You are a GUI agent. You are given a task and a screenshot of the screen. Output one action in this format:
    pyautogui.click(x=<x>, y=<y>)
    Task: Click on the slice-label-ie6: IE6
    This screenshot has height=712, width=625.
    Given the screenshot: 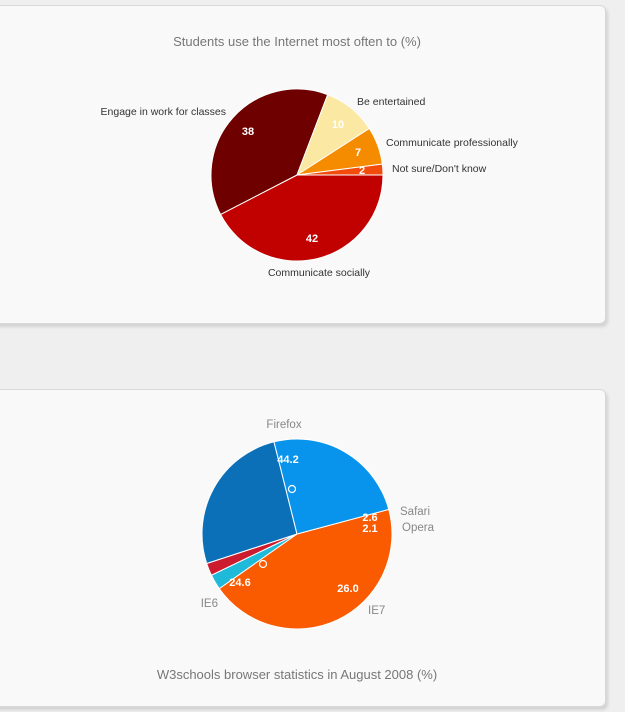 What is the action you would take?
    pyautogui.click(x=209, y=604)
    